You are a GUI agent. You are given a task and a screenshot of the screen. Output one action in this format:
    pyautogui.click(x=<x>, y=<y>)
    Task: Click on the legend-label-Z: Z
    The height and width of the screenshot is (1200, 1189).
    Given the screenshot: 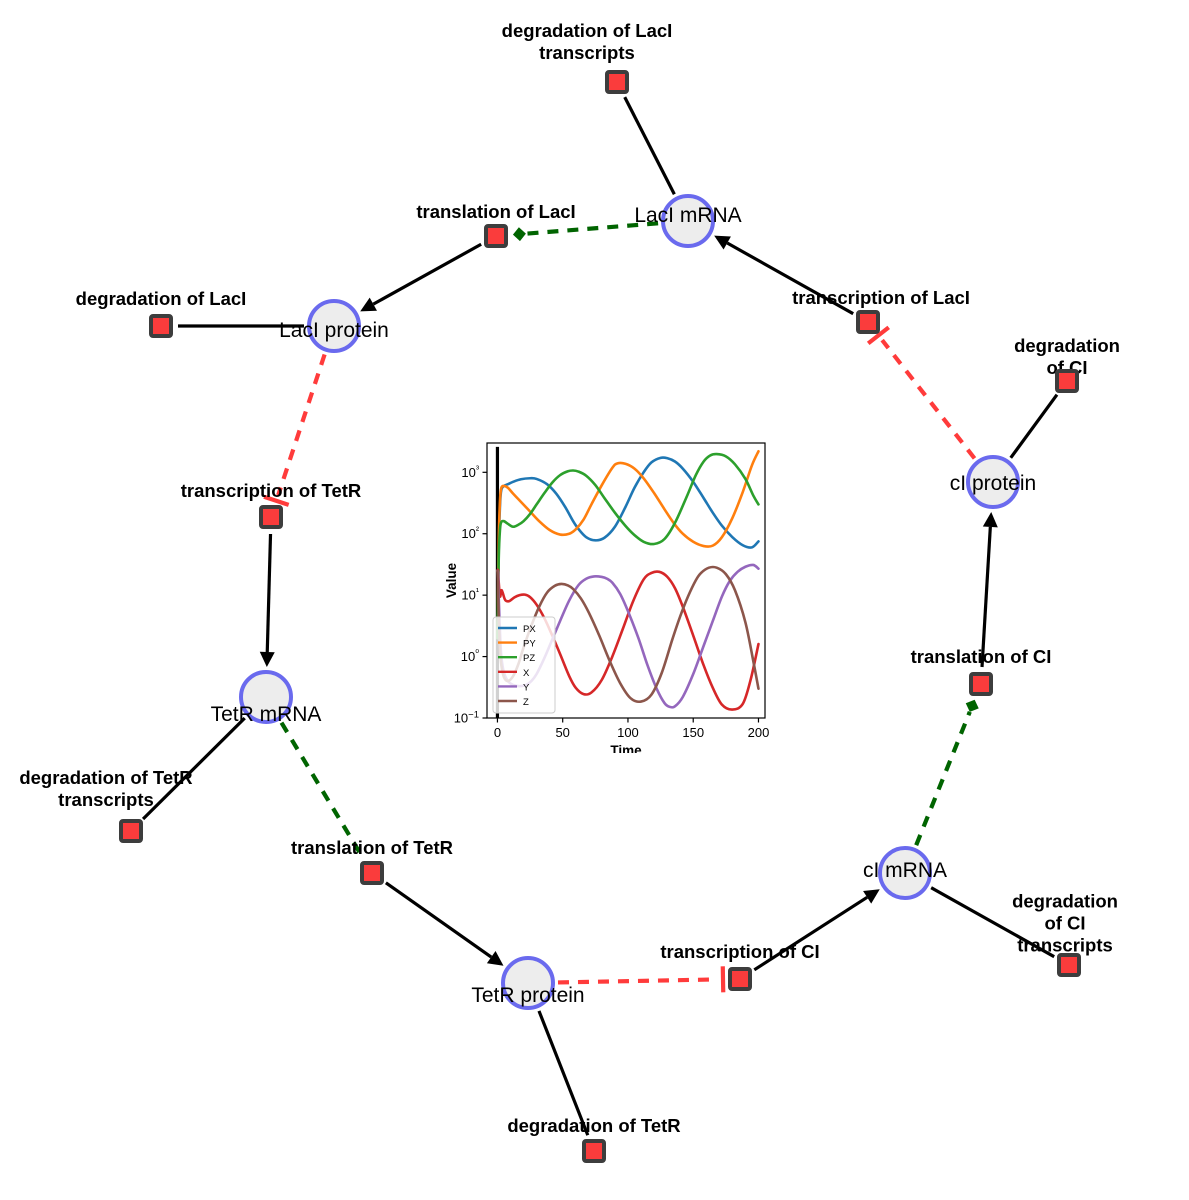 What is the action you would take?
    pyautogui.click(x=526, y=702)
    